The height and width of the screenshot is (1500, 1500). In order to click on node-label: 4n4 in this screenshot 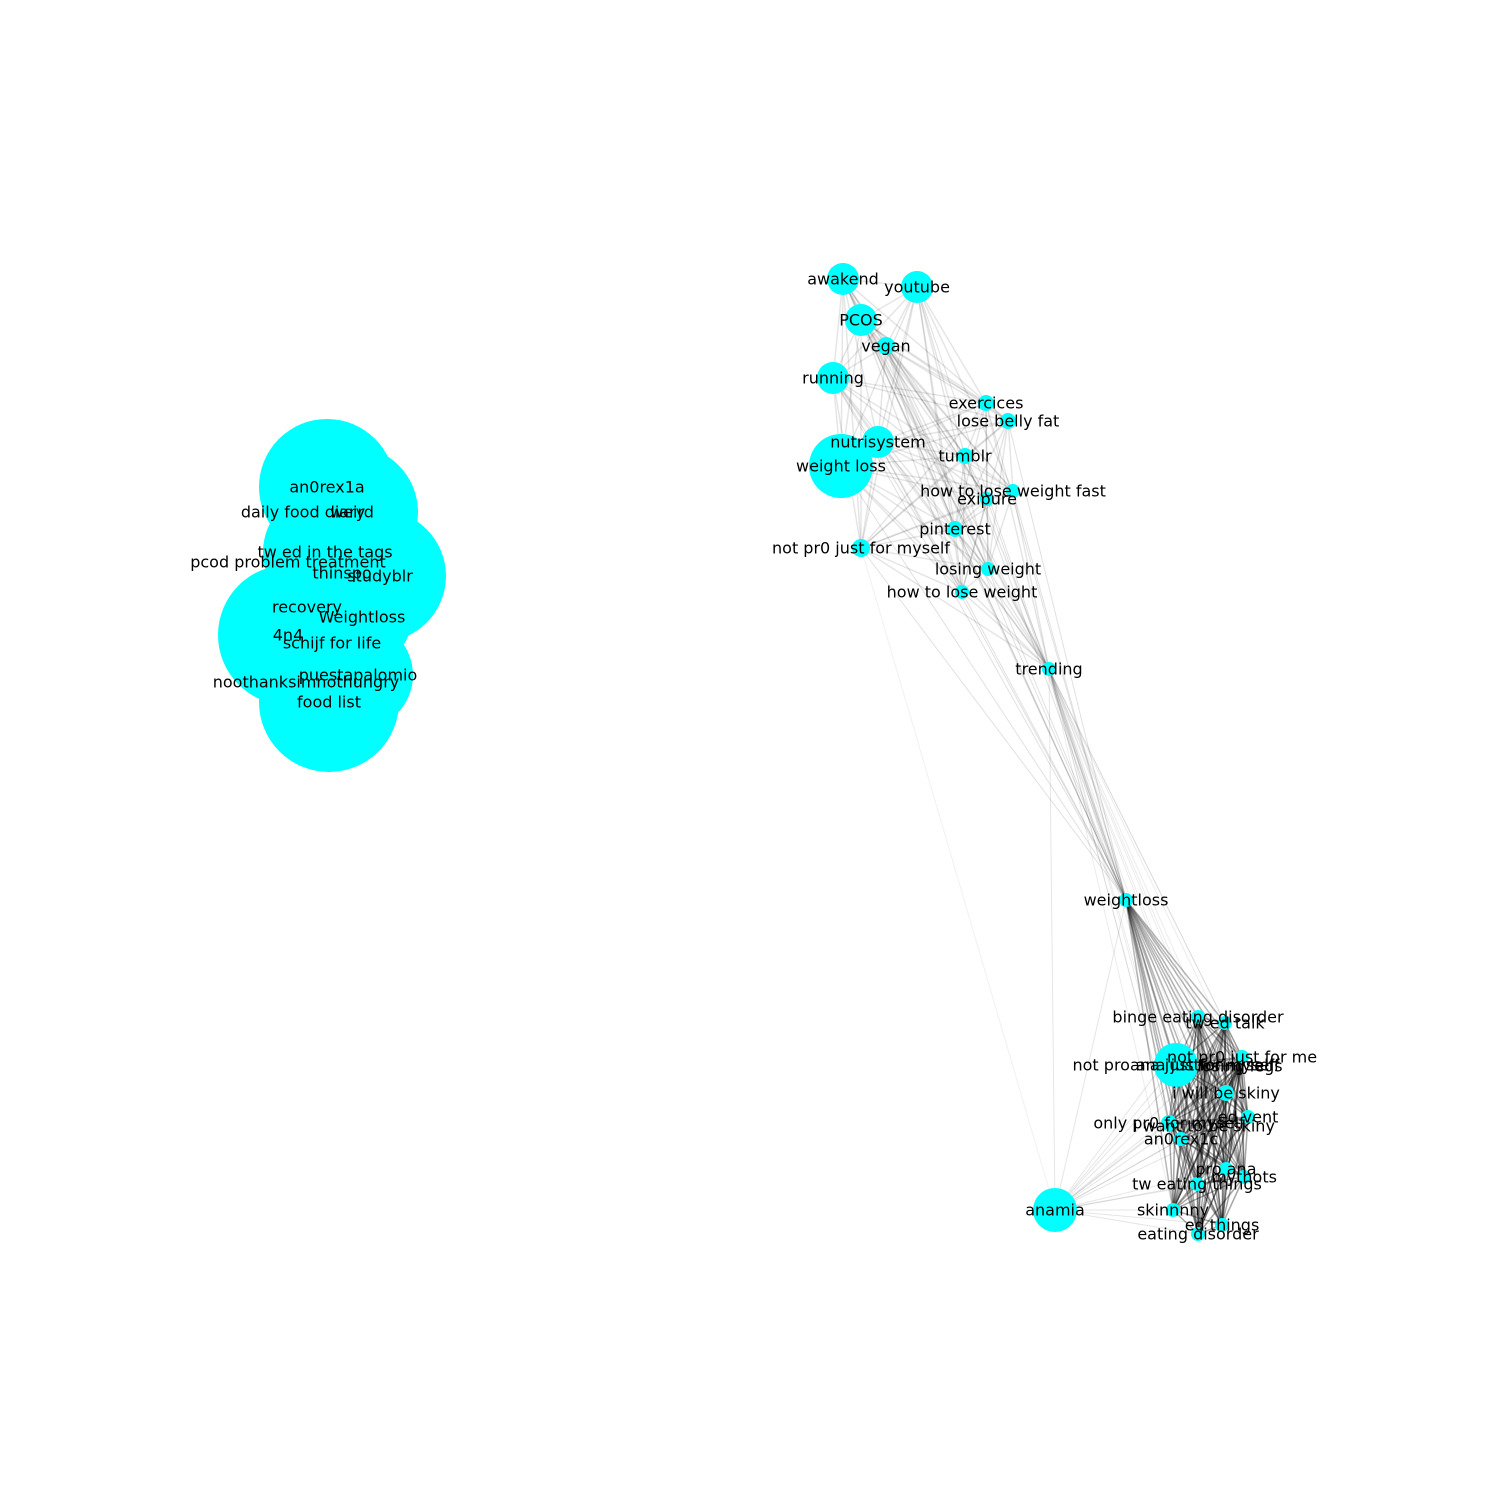, I will do `click(288, 635)`.